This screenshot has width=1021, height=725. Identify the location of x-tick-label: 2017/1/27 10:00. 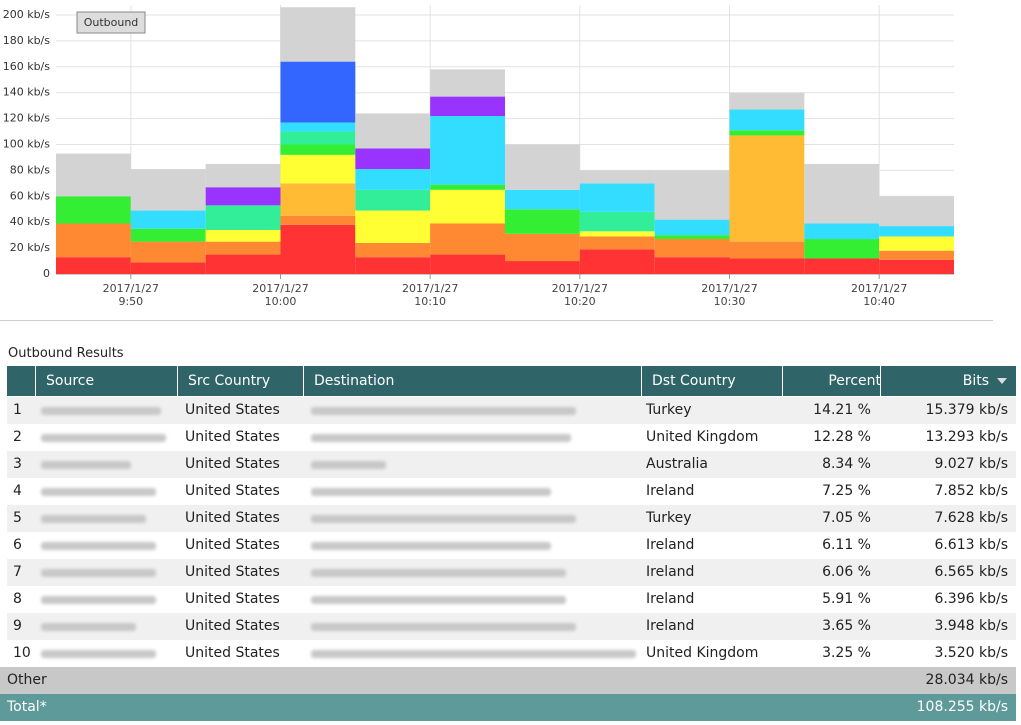
(280, 295).